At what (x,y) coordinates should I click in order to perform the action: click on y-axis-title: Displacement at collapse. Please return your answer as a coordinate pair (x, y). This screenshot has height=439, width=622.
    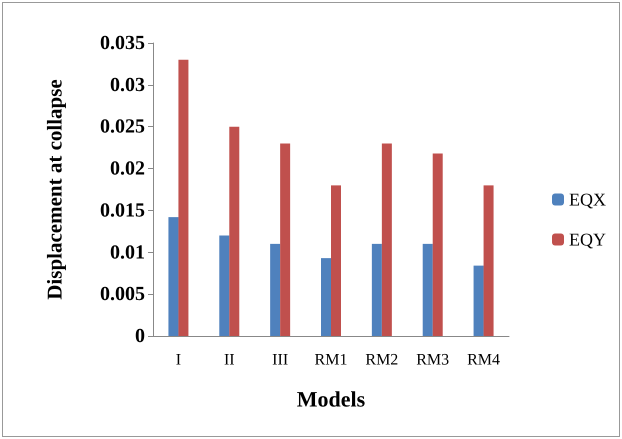
    Looking at the image, I should click on (54, 189).